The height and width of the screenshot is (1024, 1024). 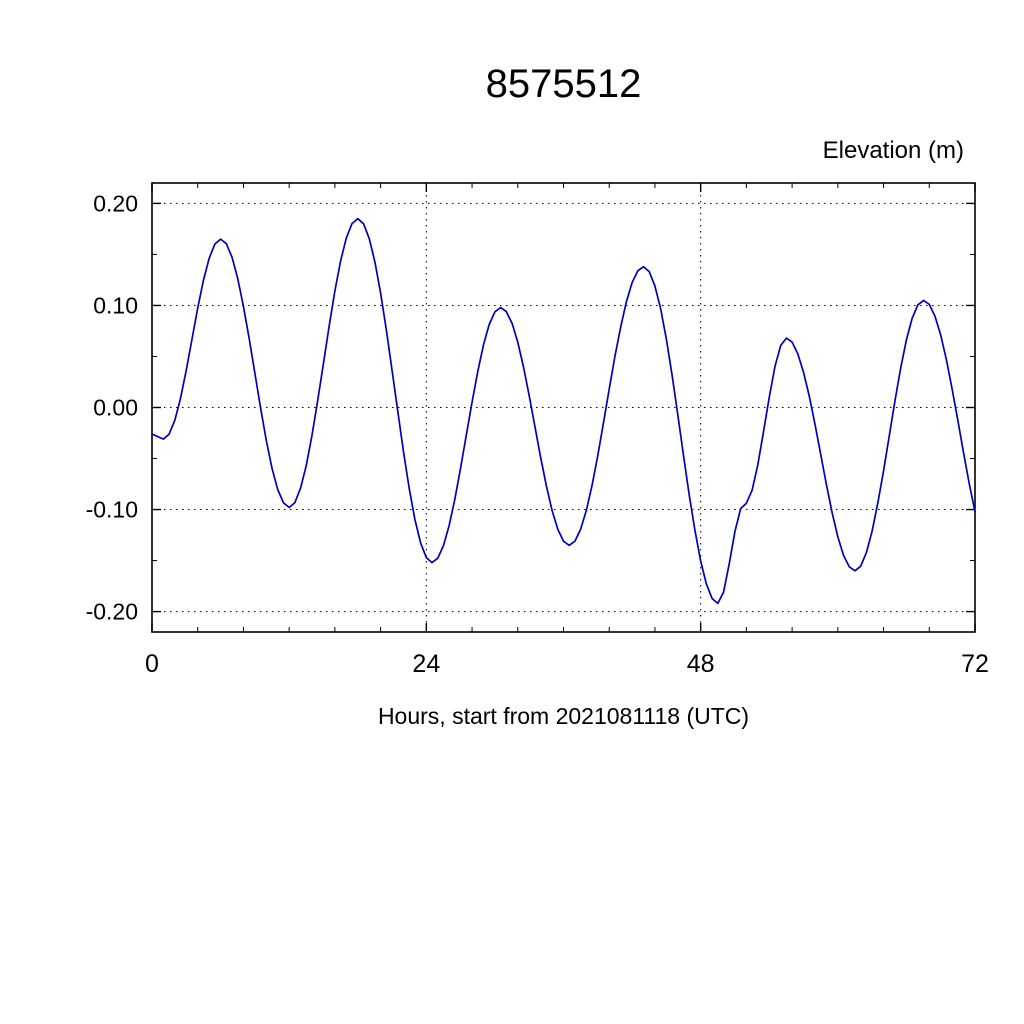 I want to click on y-tick-label: 0.10, so click(x=115, y=306).